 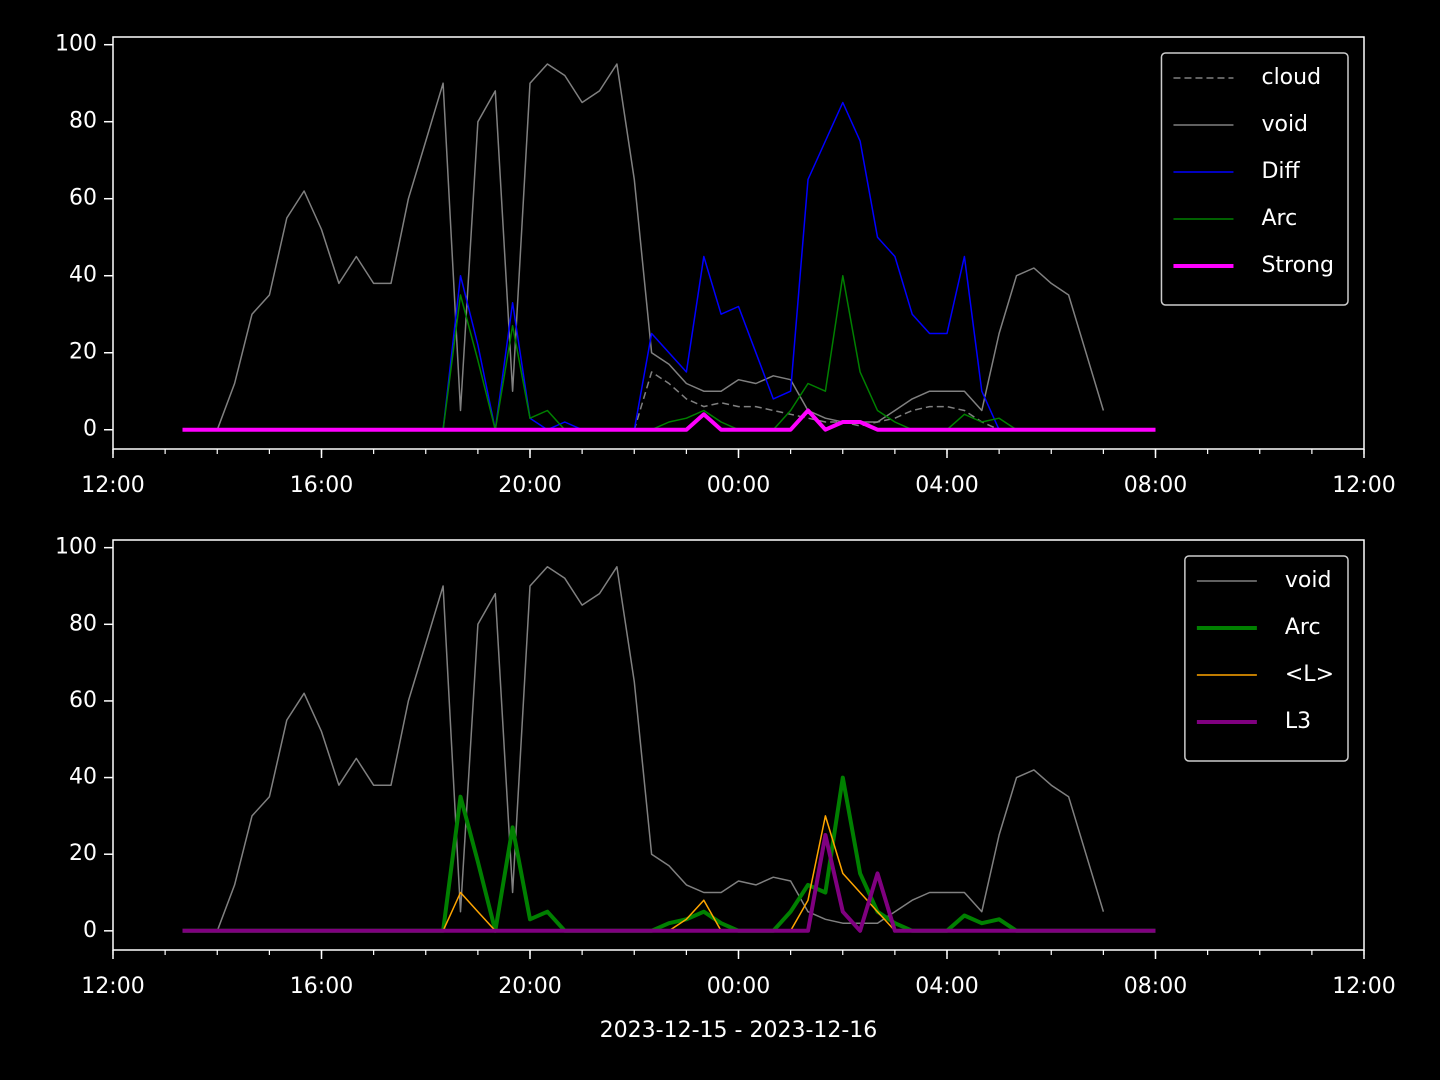 I want to click on legend: void Arc <L> L3, so click(x=1266, y=658).